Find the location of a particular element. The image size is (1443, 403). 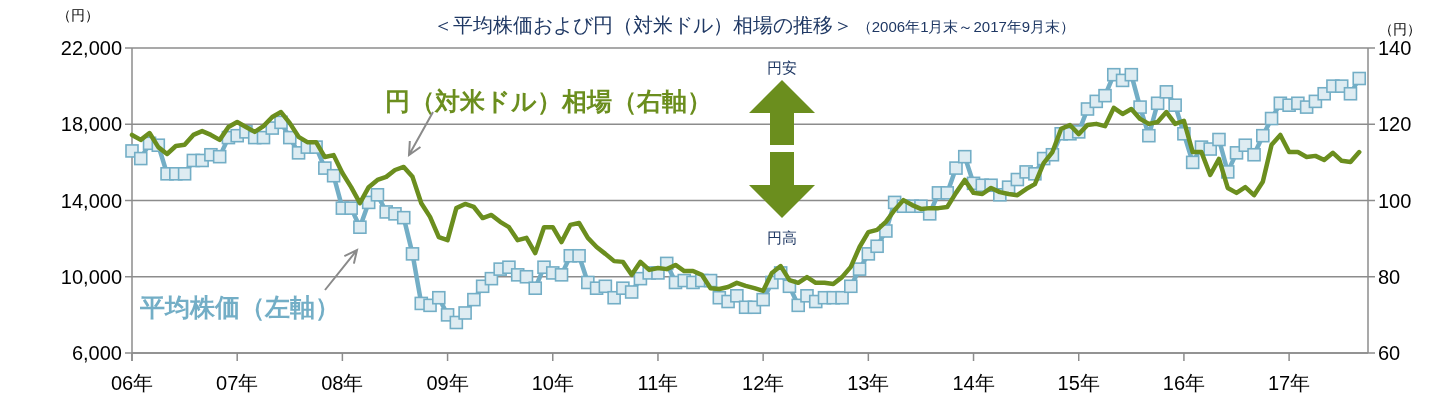

y-tick-label: 10,000 is located at coordinates (91, 276).